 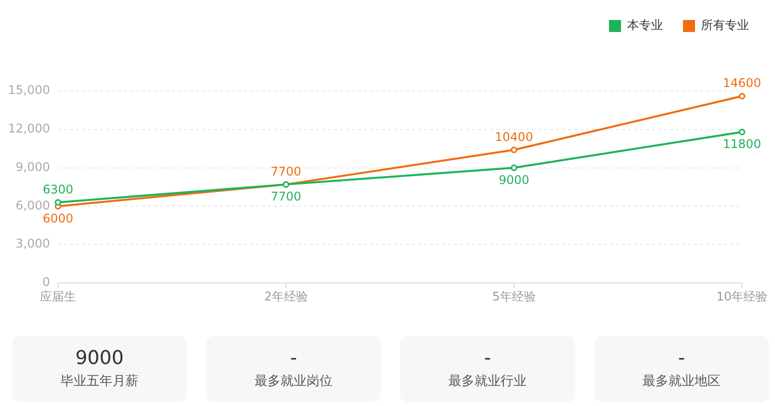 I want to click on data-label: 9000, so click(x=514, y=179).